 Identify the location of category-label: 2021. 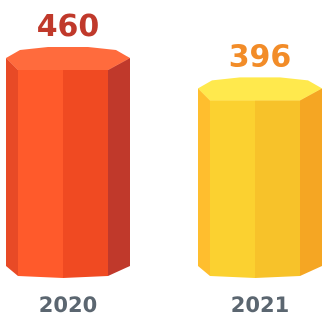
(260, 305).